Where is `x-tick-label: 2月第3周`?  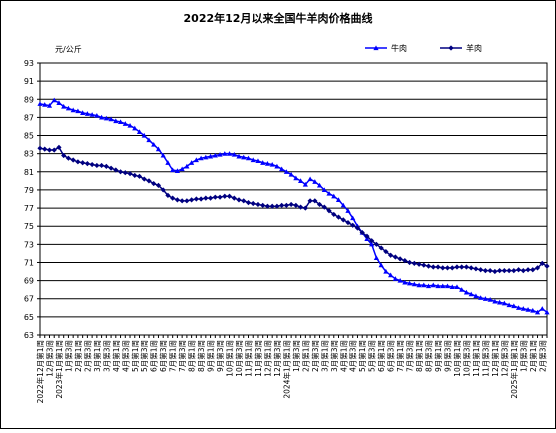
x-tick-label: 2月第3周 is located at coordinates (315, 356).